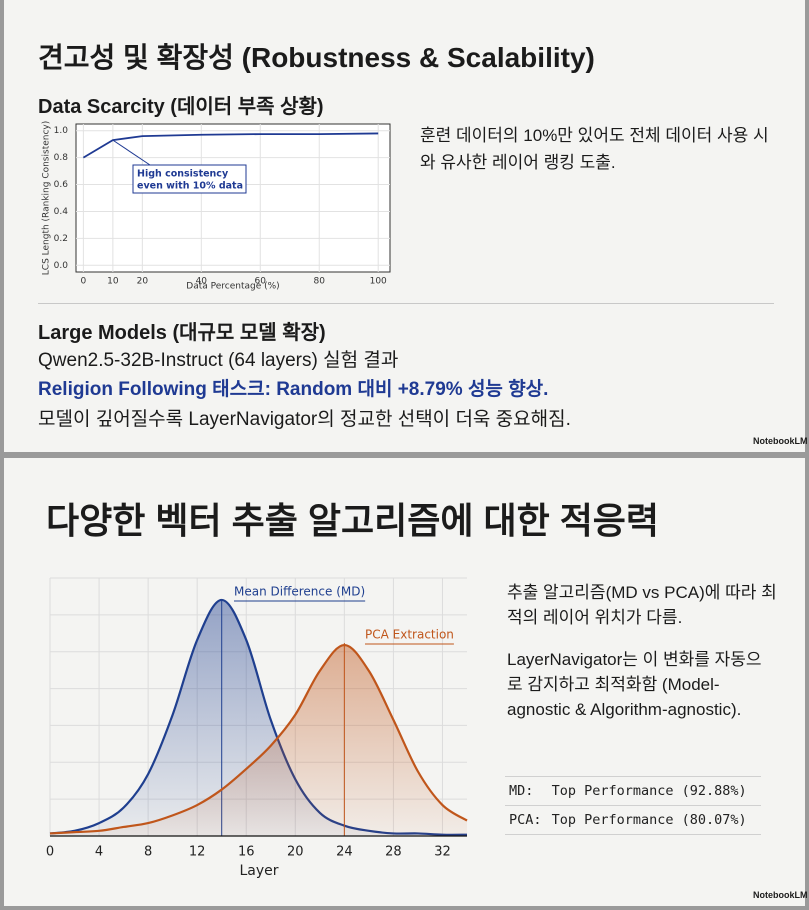 The width and height of the screenshot is (809, 910). I want to click on slide-title: 견고성 및 확장성 (Robustness & Scalability), so click(316, 57).